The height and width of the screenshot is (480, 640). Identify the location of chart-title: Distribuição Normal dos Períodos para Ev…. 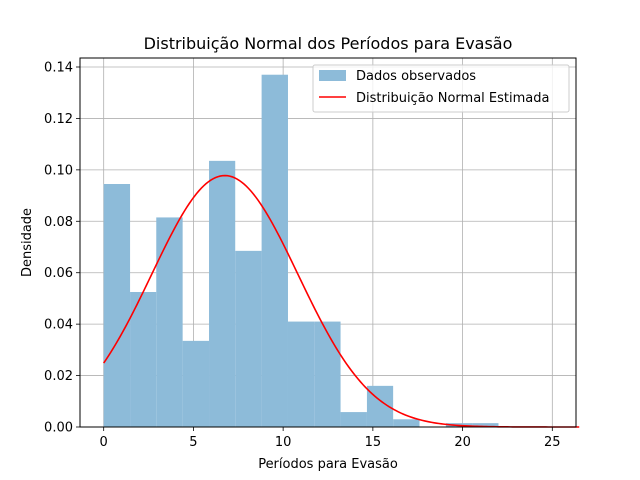
(328, 43).